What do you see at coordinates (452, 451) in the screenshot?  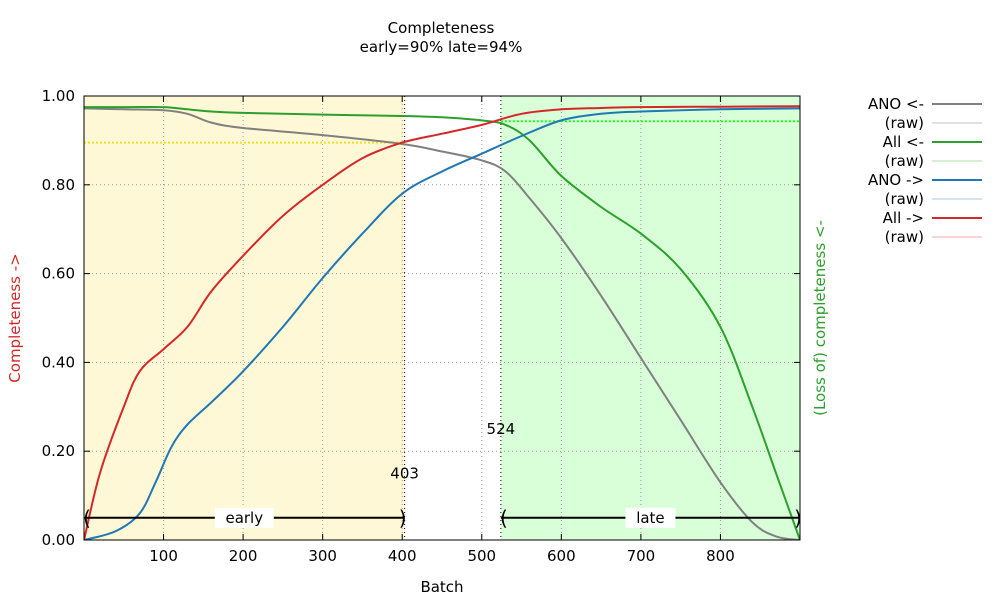 I see `region-annotations: 403 524` at bounding box center [452, 451].